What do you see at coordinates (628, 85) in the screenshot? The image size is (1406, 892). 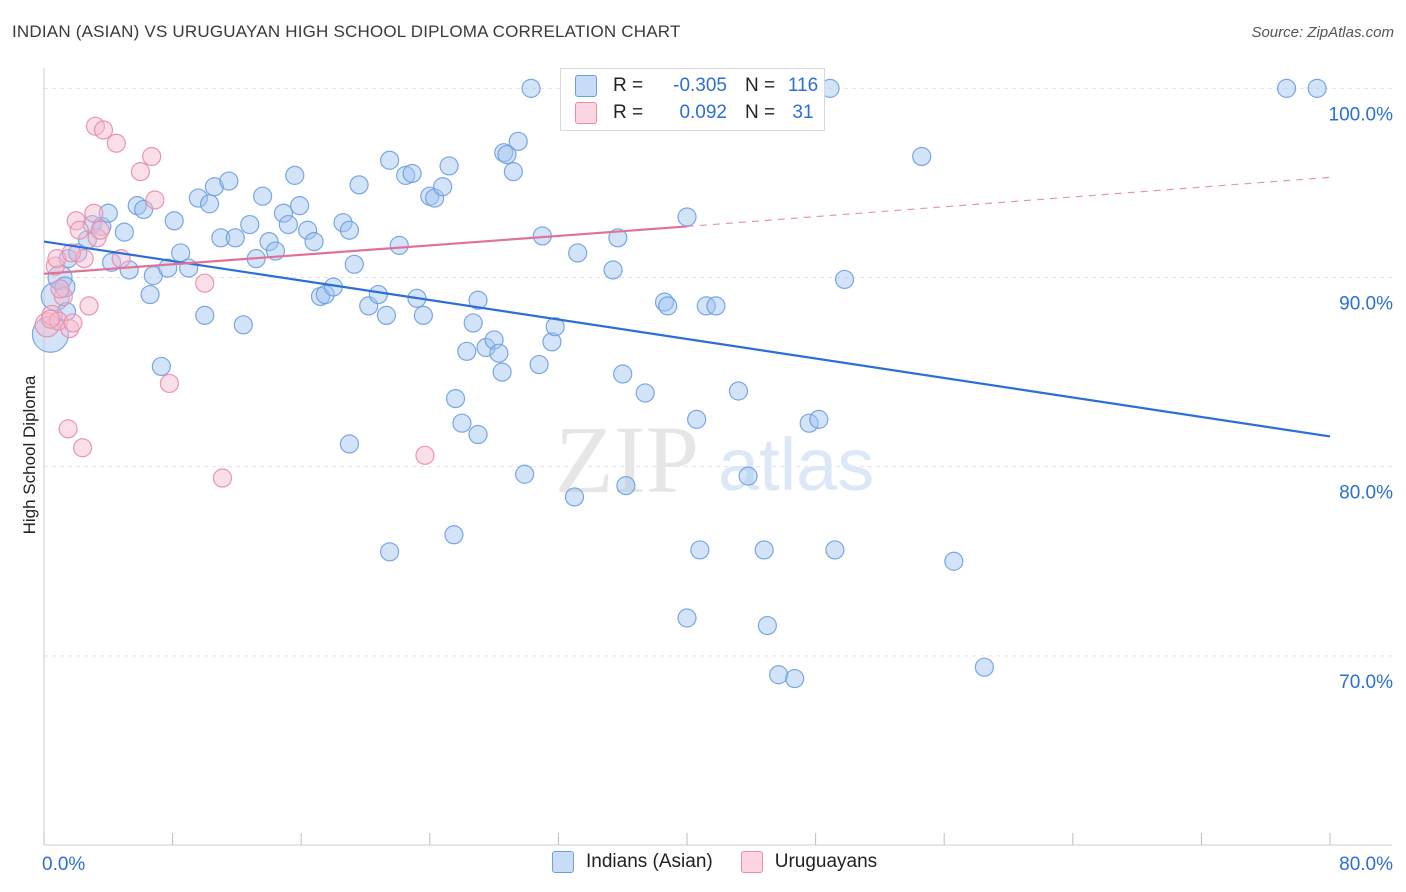 I see `legend-r-label: R =` at bounding box center [628, 85].